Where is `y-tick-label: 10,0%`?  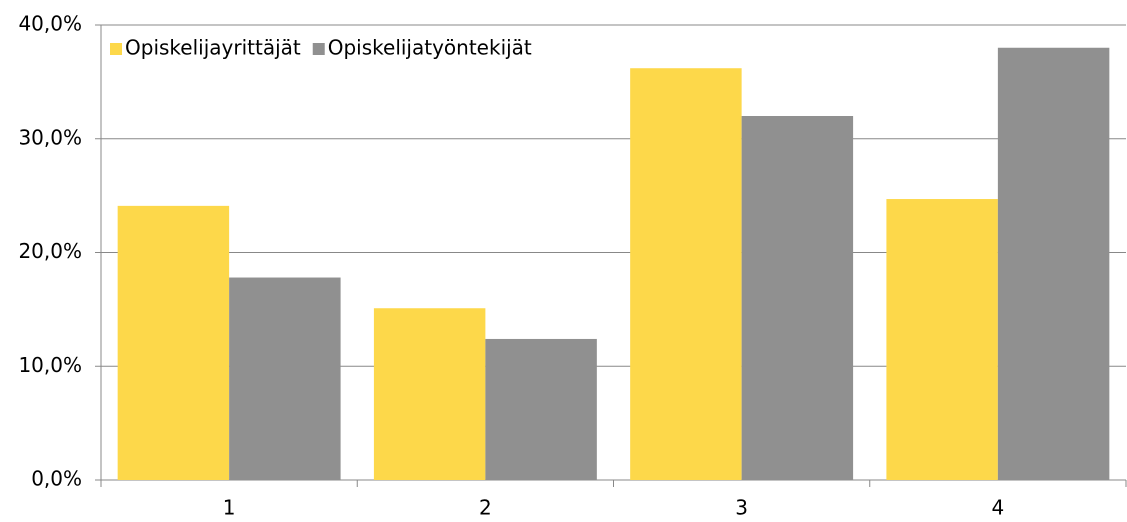
y-tick-label: 10,0% is located at coordinates (50, 365).